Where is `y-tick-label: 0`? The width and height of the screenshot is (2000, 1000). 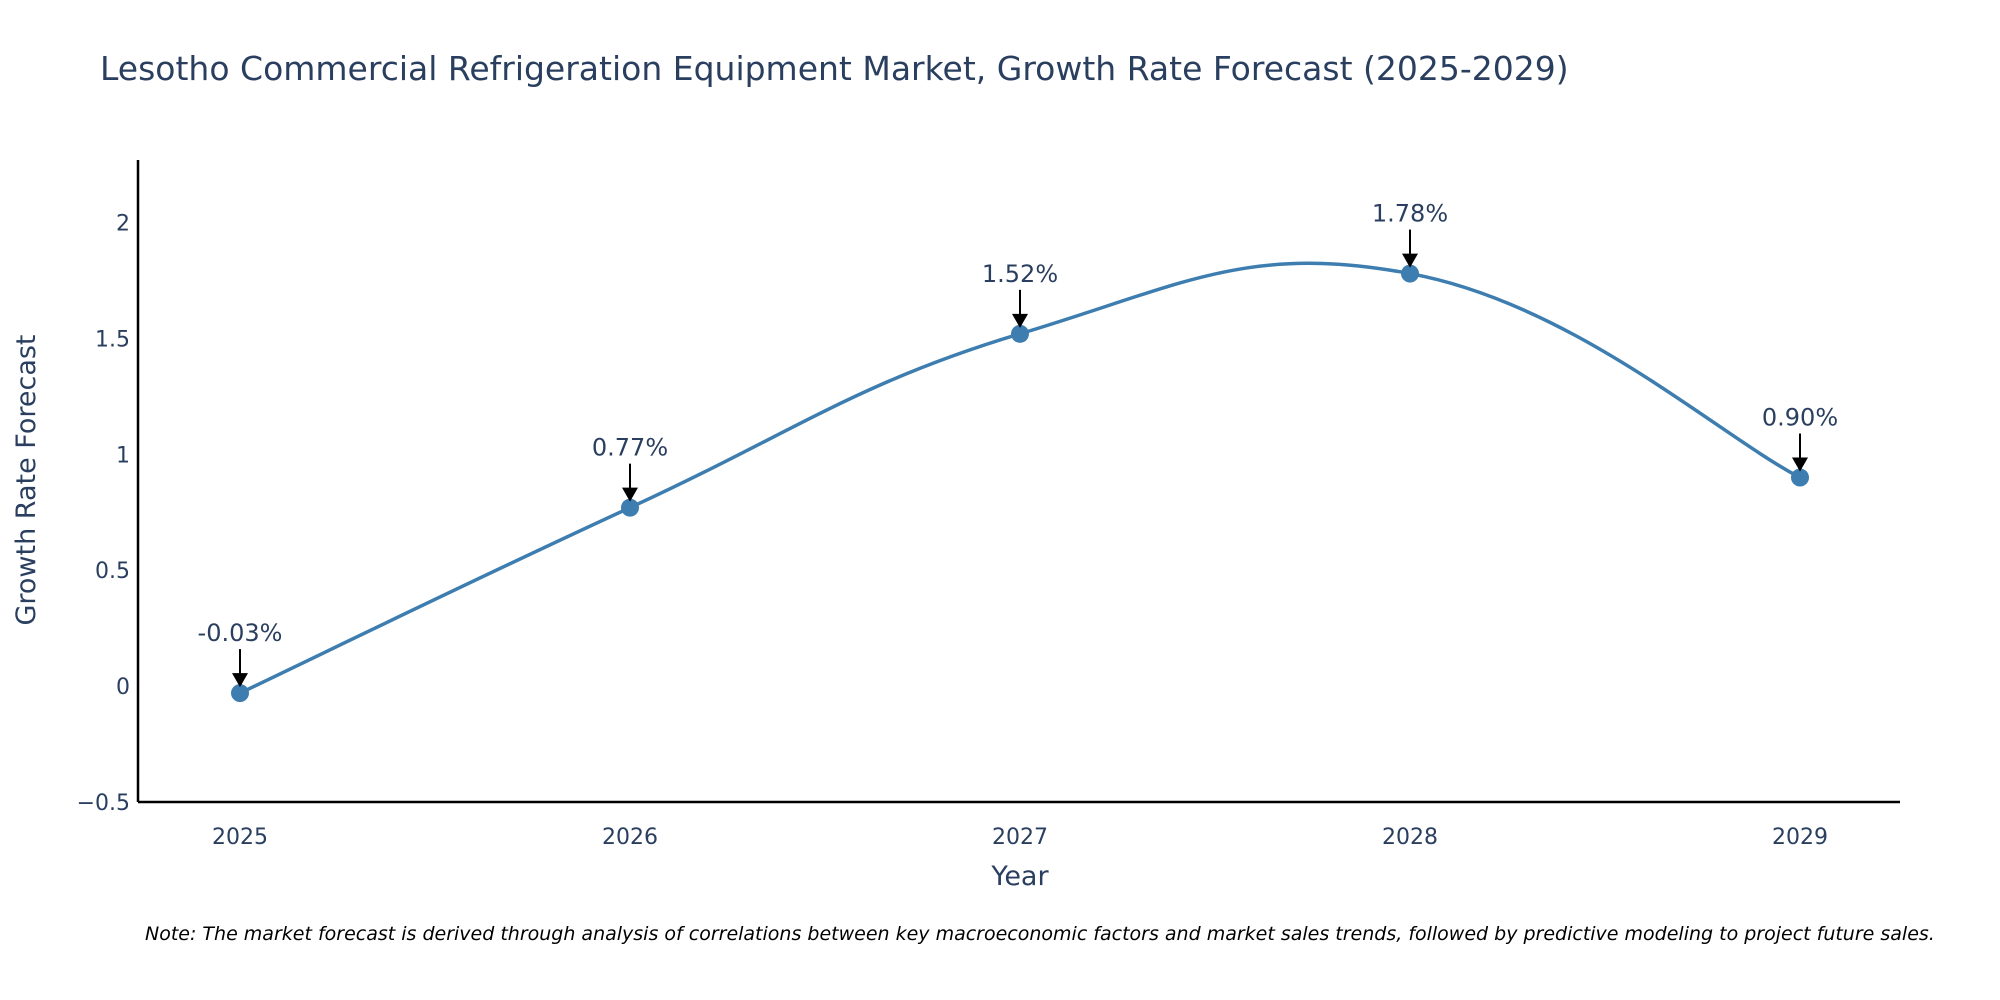
y-tick-label: 0 is located at coordinates (123, 687).